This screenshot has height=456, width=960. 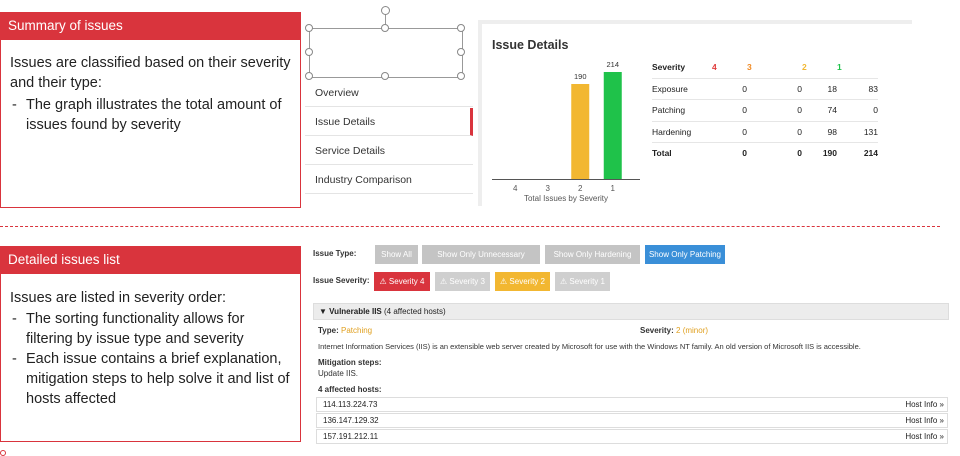 What do you see at coordinates (527, 281) in the screenshot?
I see `severity-button-text: Severity 2` at bounding box center [527, 281].